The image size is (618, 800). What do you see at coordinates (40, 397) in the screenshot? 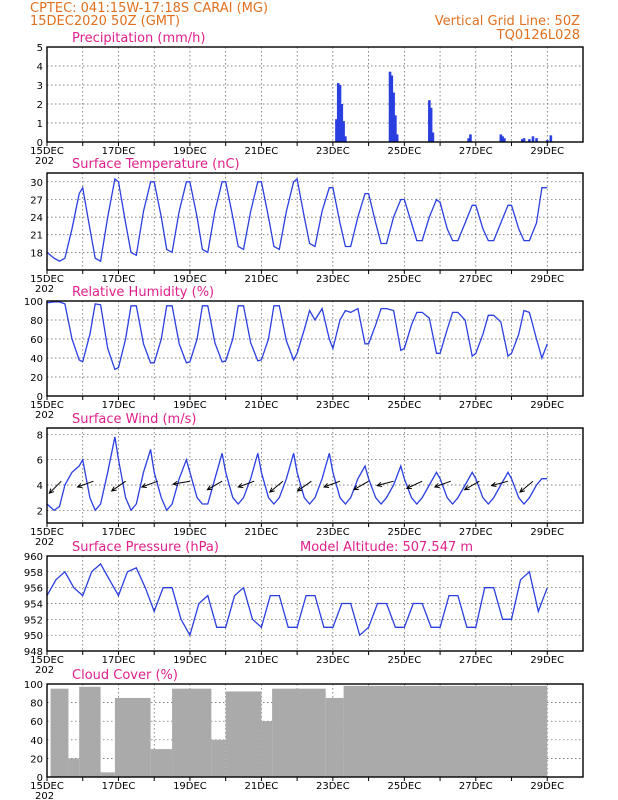
I see `y-tick-label: 0` at bounding box center [40, 397].